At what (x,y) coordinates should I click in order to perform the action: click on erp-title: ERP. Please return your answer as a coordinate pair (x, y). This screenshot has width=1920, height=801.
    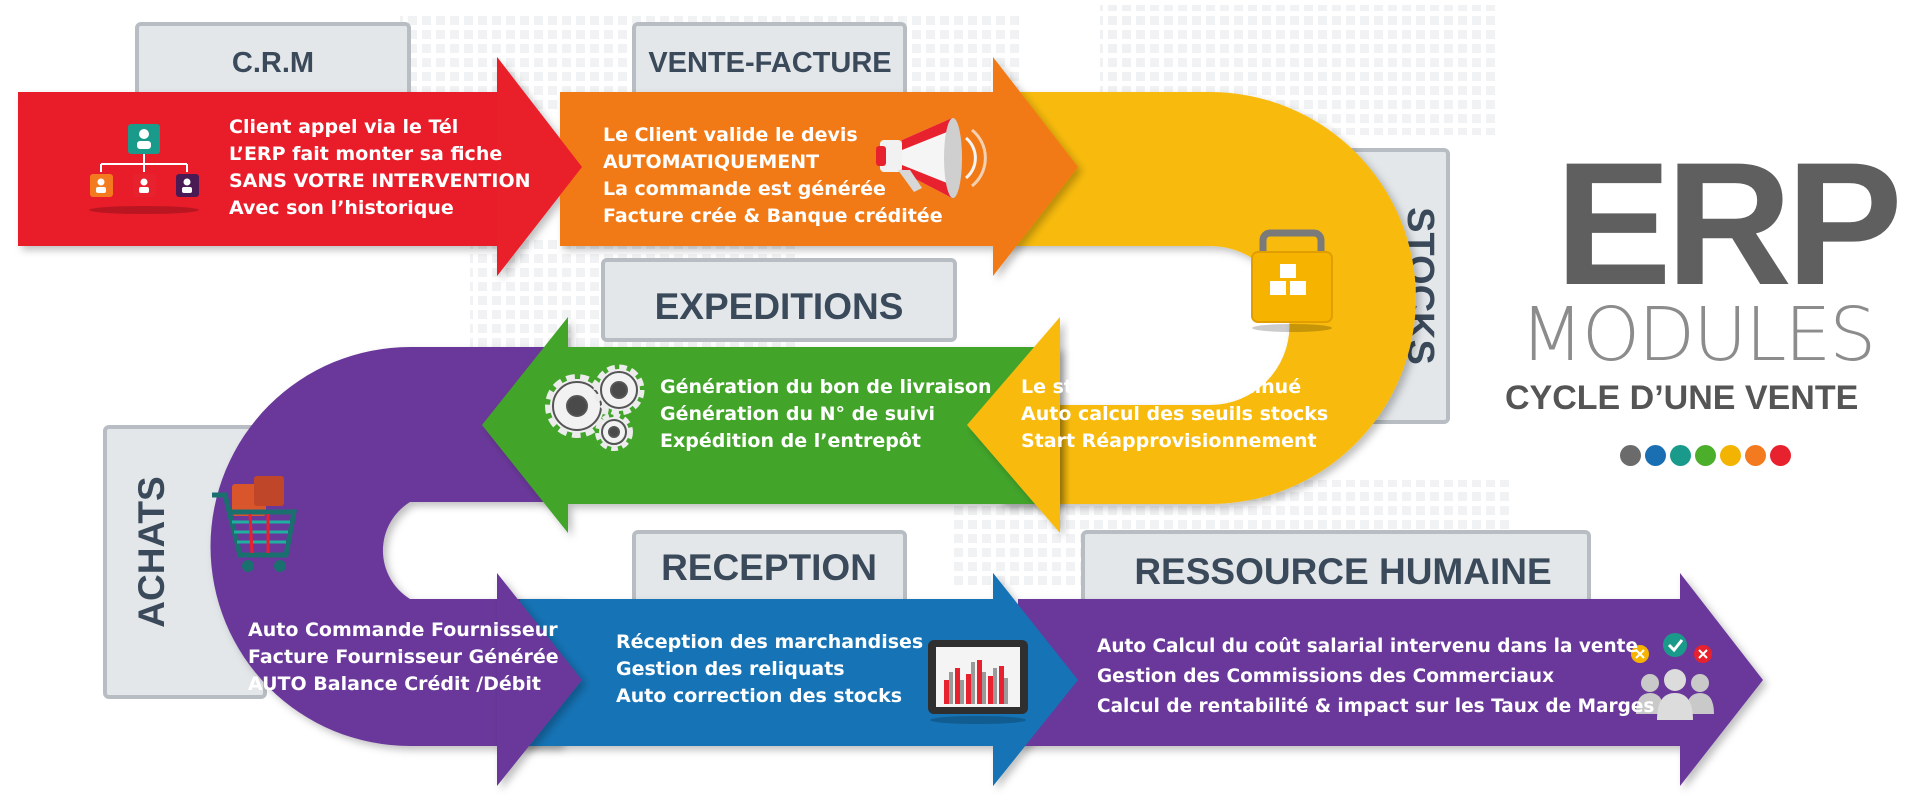
    Looking at the image, I should click on (1729, 224).